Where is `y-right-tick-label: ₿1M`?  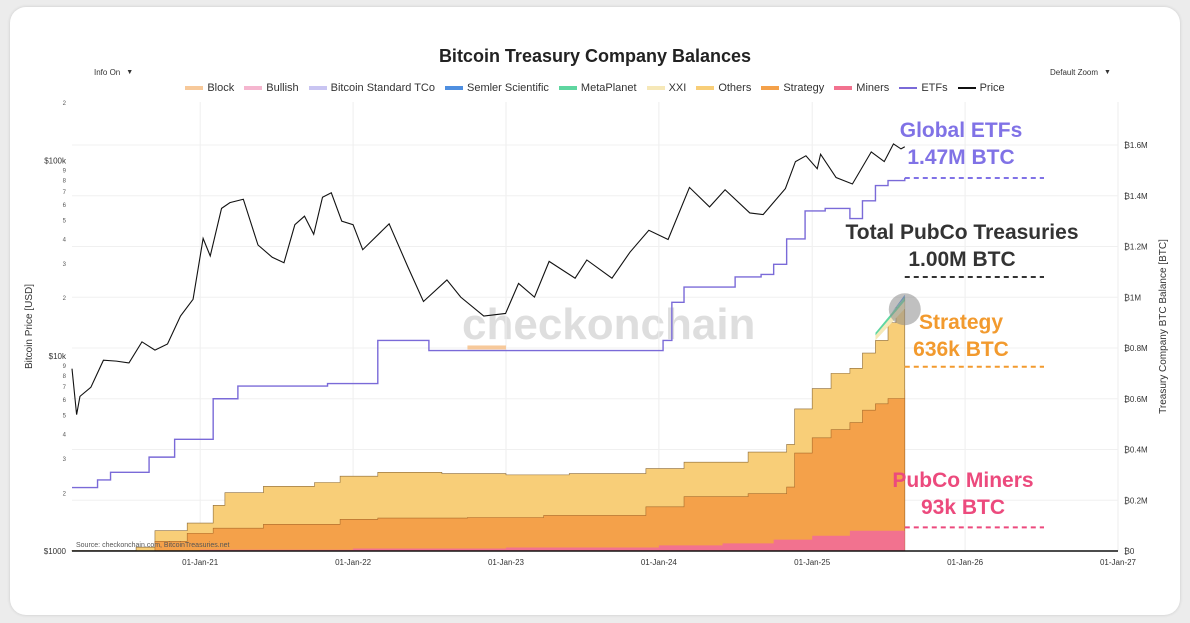 y-right-tick-label: ₿1M is located at coordinates (1132, 297).